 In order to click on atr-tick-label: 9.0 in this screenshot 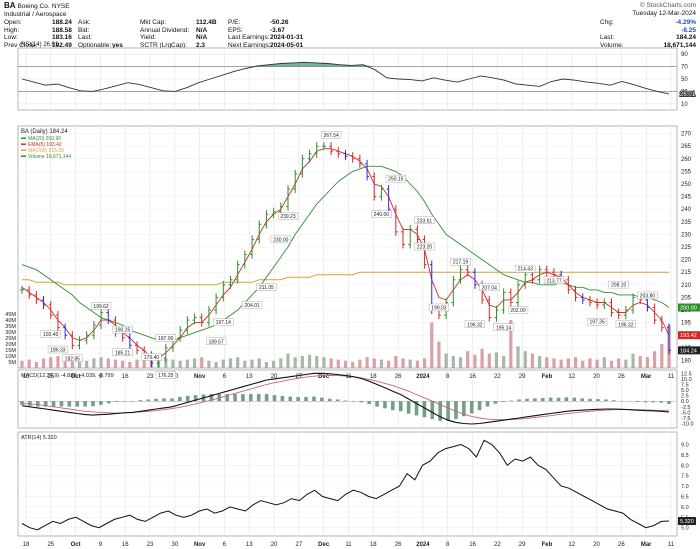, I will do `click(685, 445)`.